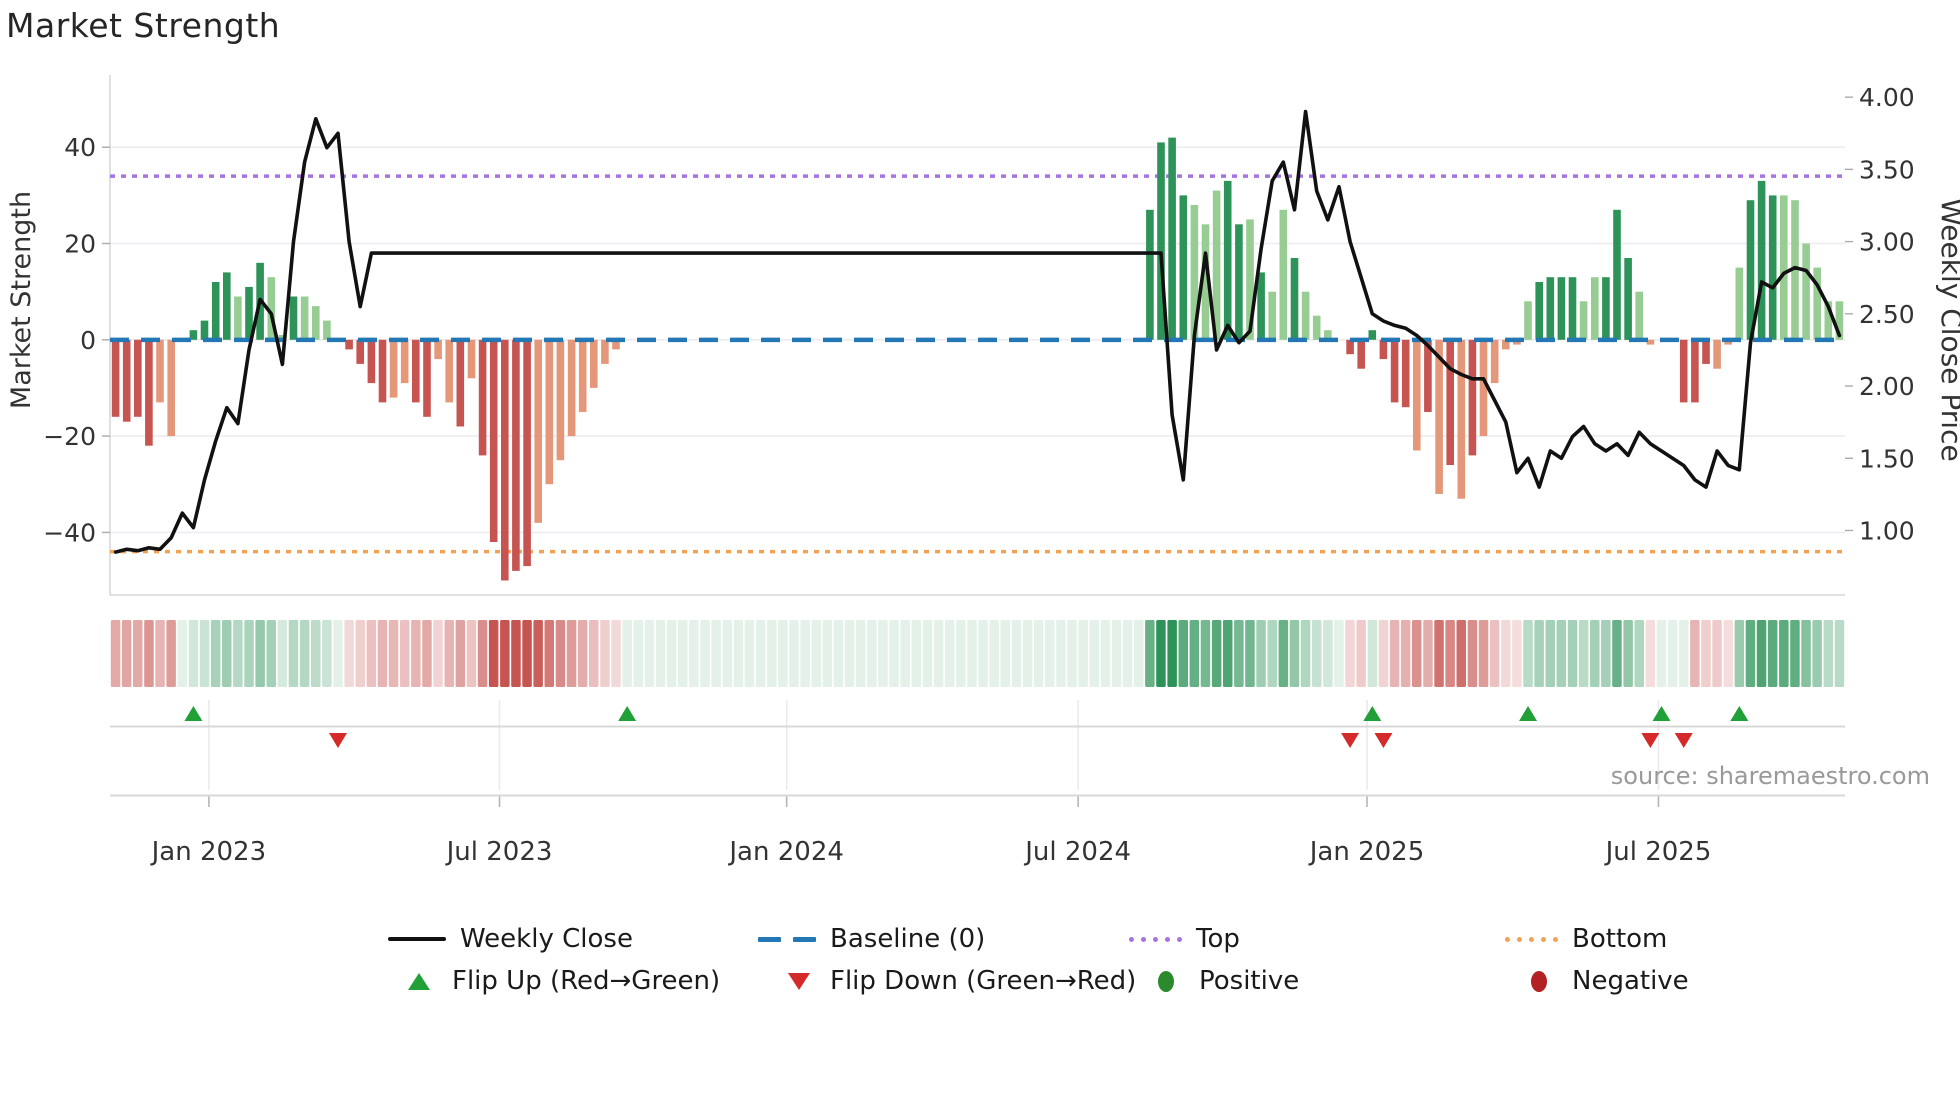 This screenshot has width=1960, height=1102. What do you see at coordinates (1887, 97) in the screenshot?
I see `right-axis-tick: 4.00` at bounding box center [1887, 97].